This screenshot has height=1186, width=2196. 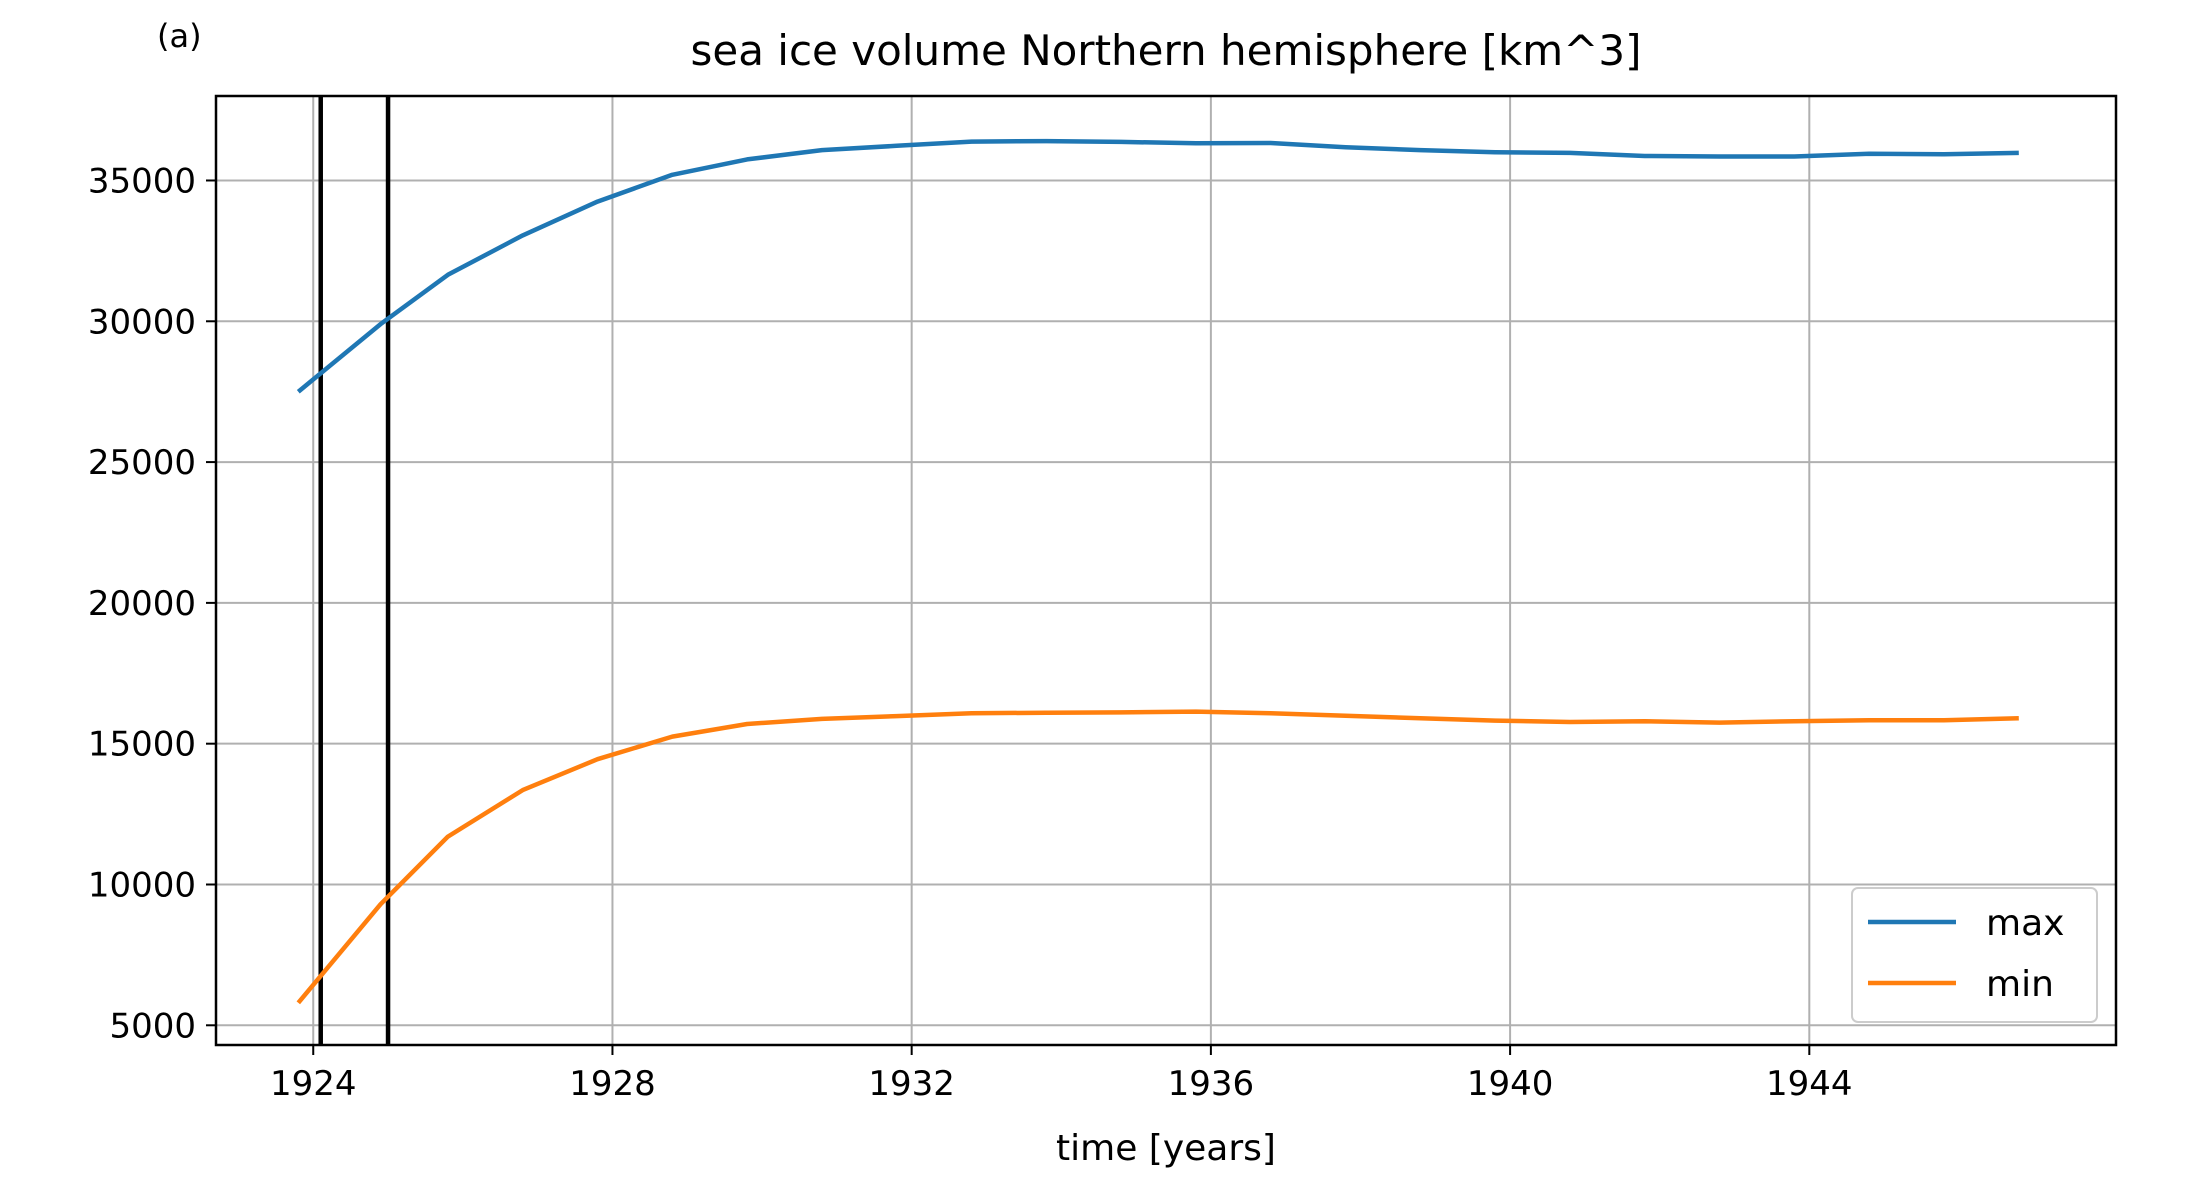 What do you see at coordinates (142, 463) in the screenshot?
I see `y-tick-label: 25000` at bounding box center [142, 463].